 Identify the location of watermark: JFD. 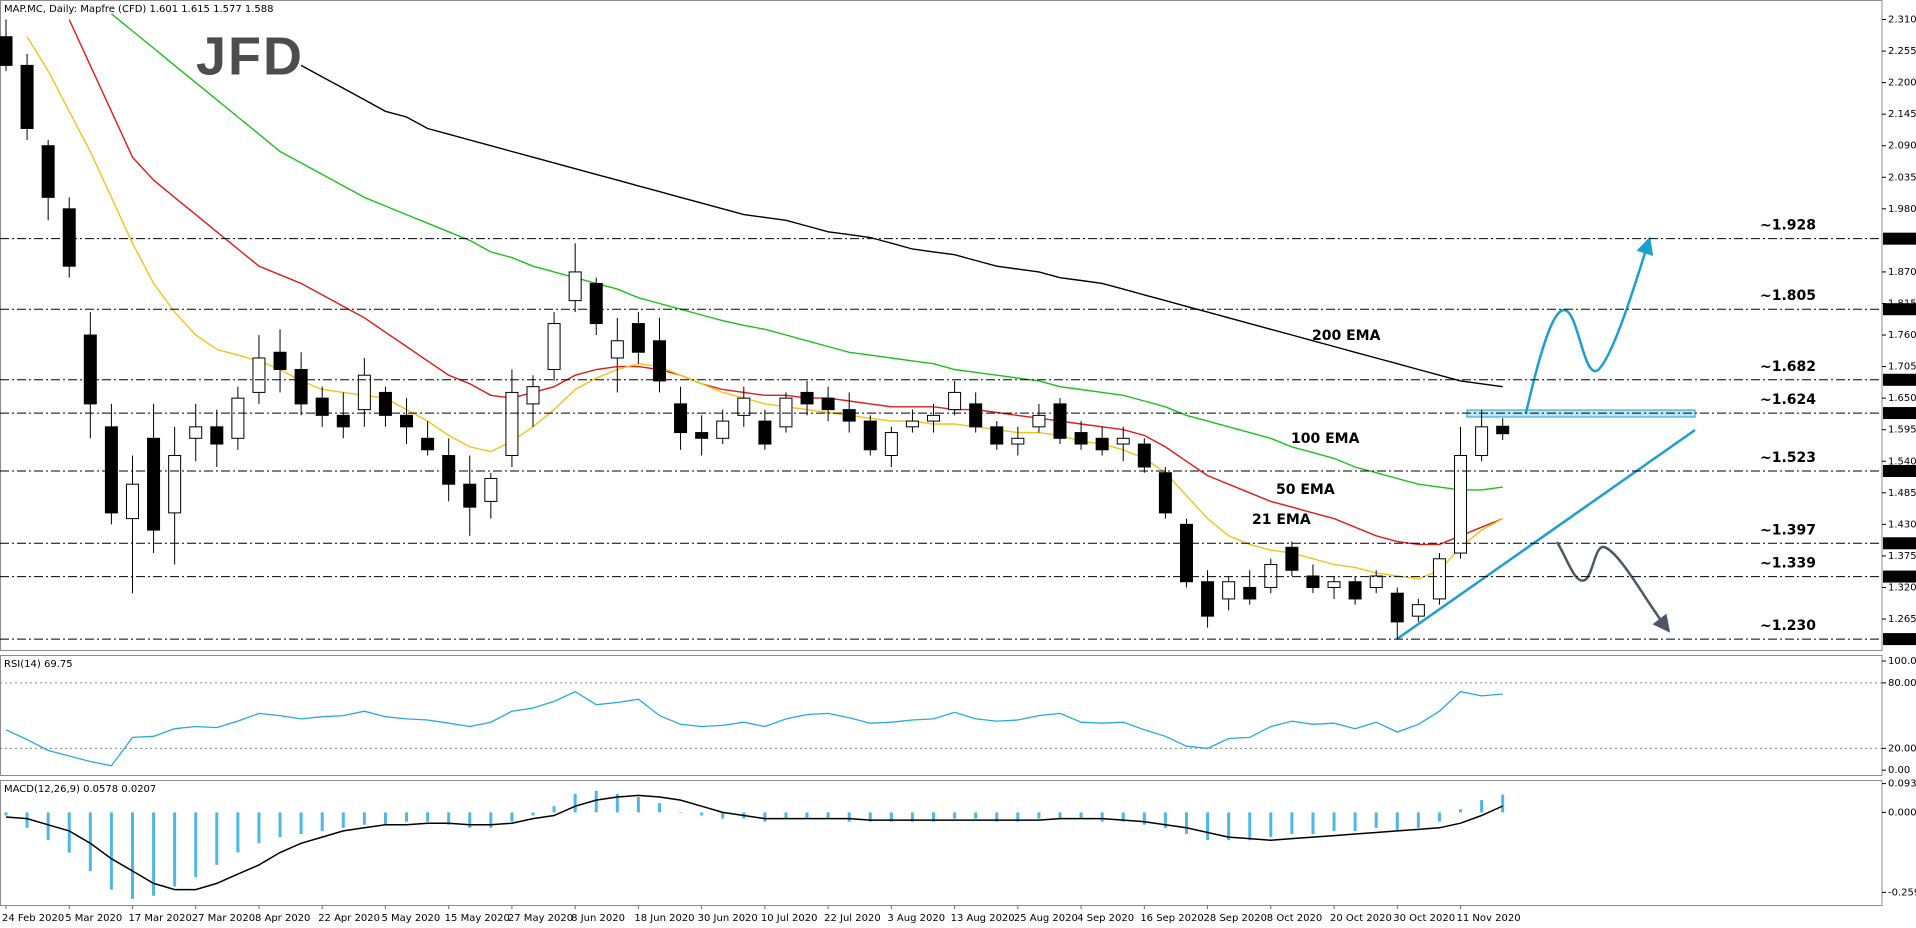
(250, 56).